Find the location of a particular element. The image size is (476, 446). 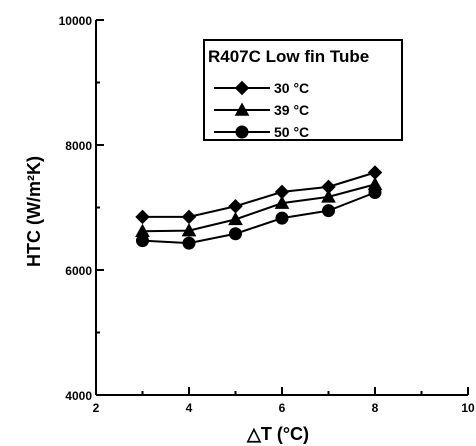

legend-label: 50 °C is located at coordinates (291, 132).